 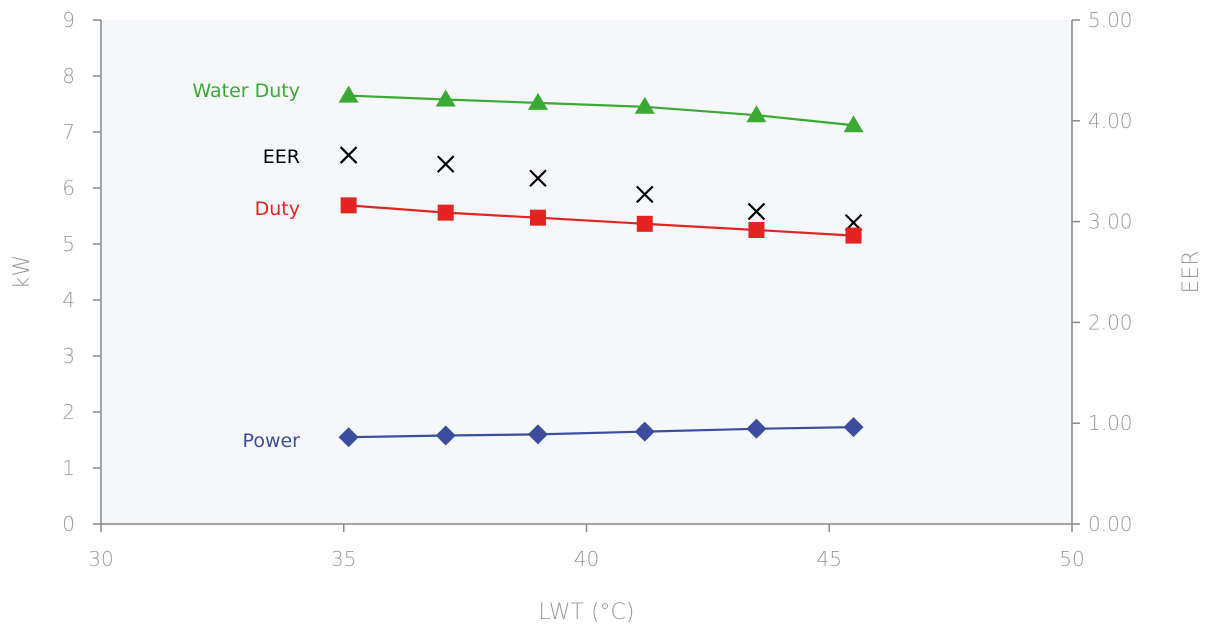 What do you see at coordinates (22, 272) in the screenshot?
I see `y-axis-title: kW` at bounding box center [22, 272].